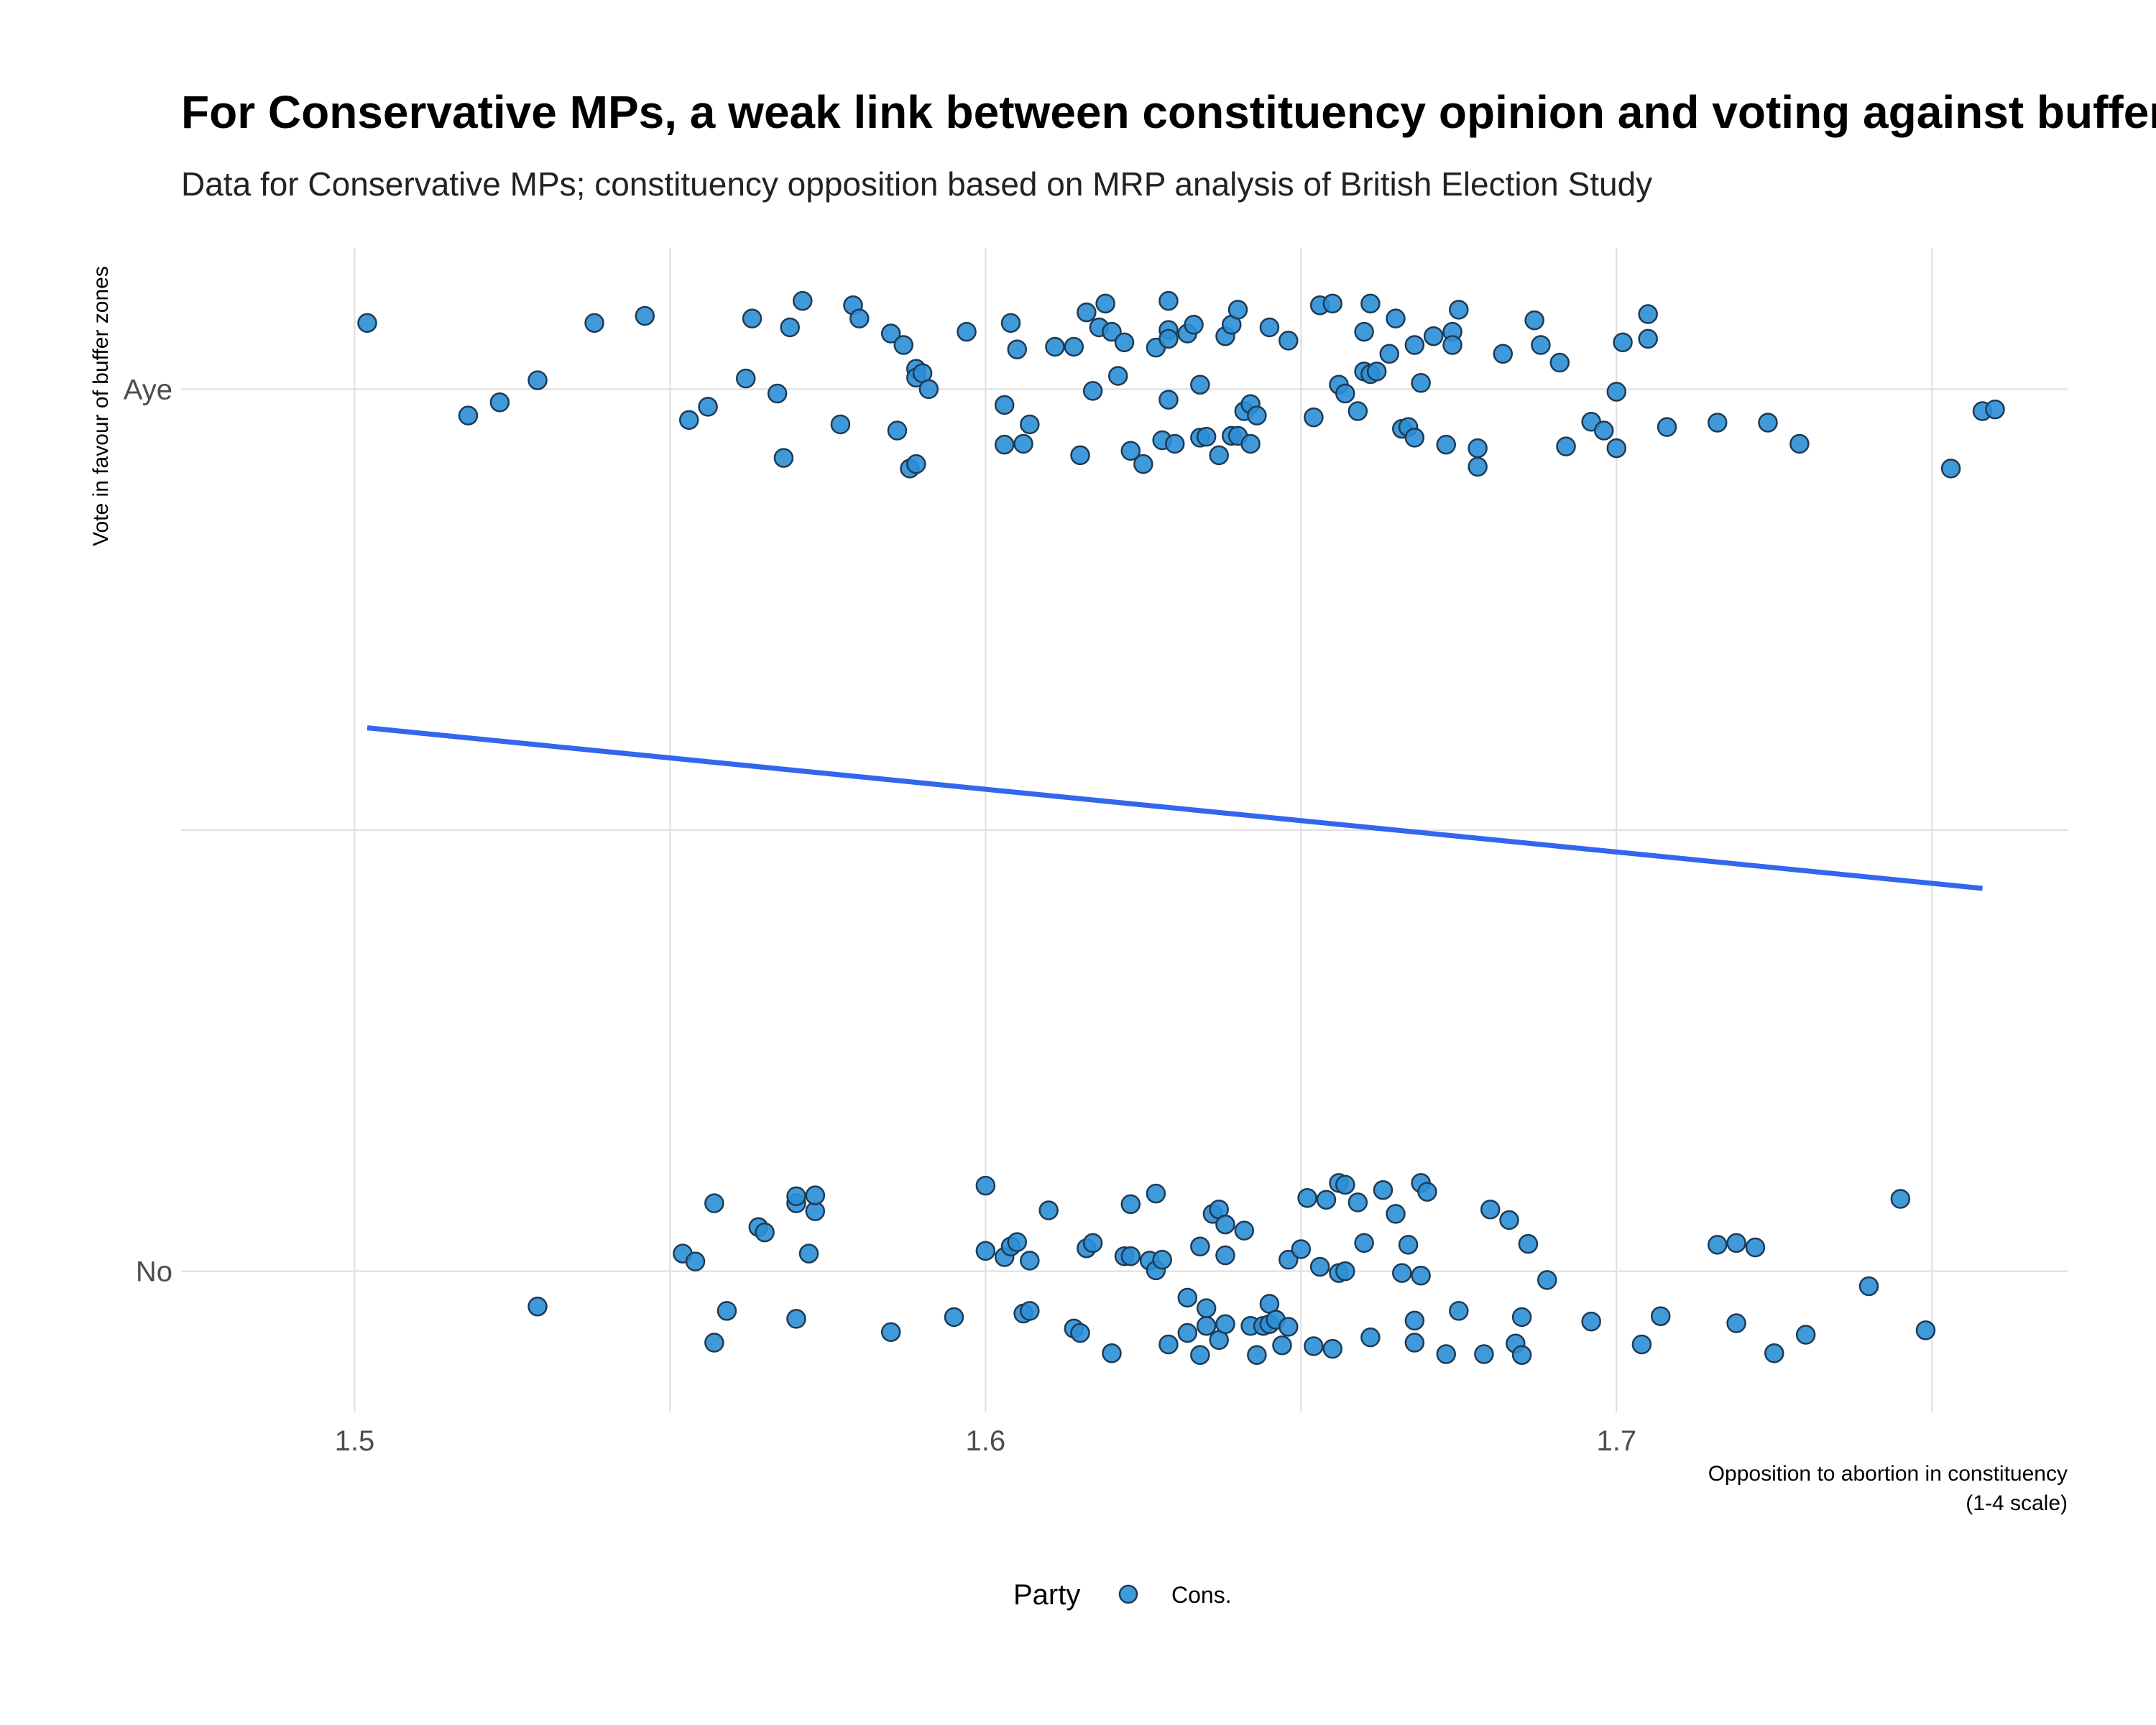 The width and height of the screenshot is (2156, 1725). What do you see at coordinates (1128, 1594) in the screenshot?
I see `legend-marker-cons` at bounding box center [1128, 1594].